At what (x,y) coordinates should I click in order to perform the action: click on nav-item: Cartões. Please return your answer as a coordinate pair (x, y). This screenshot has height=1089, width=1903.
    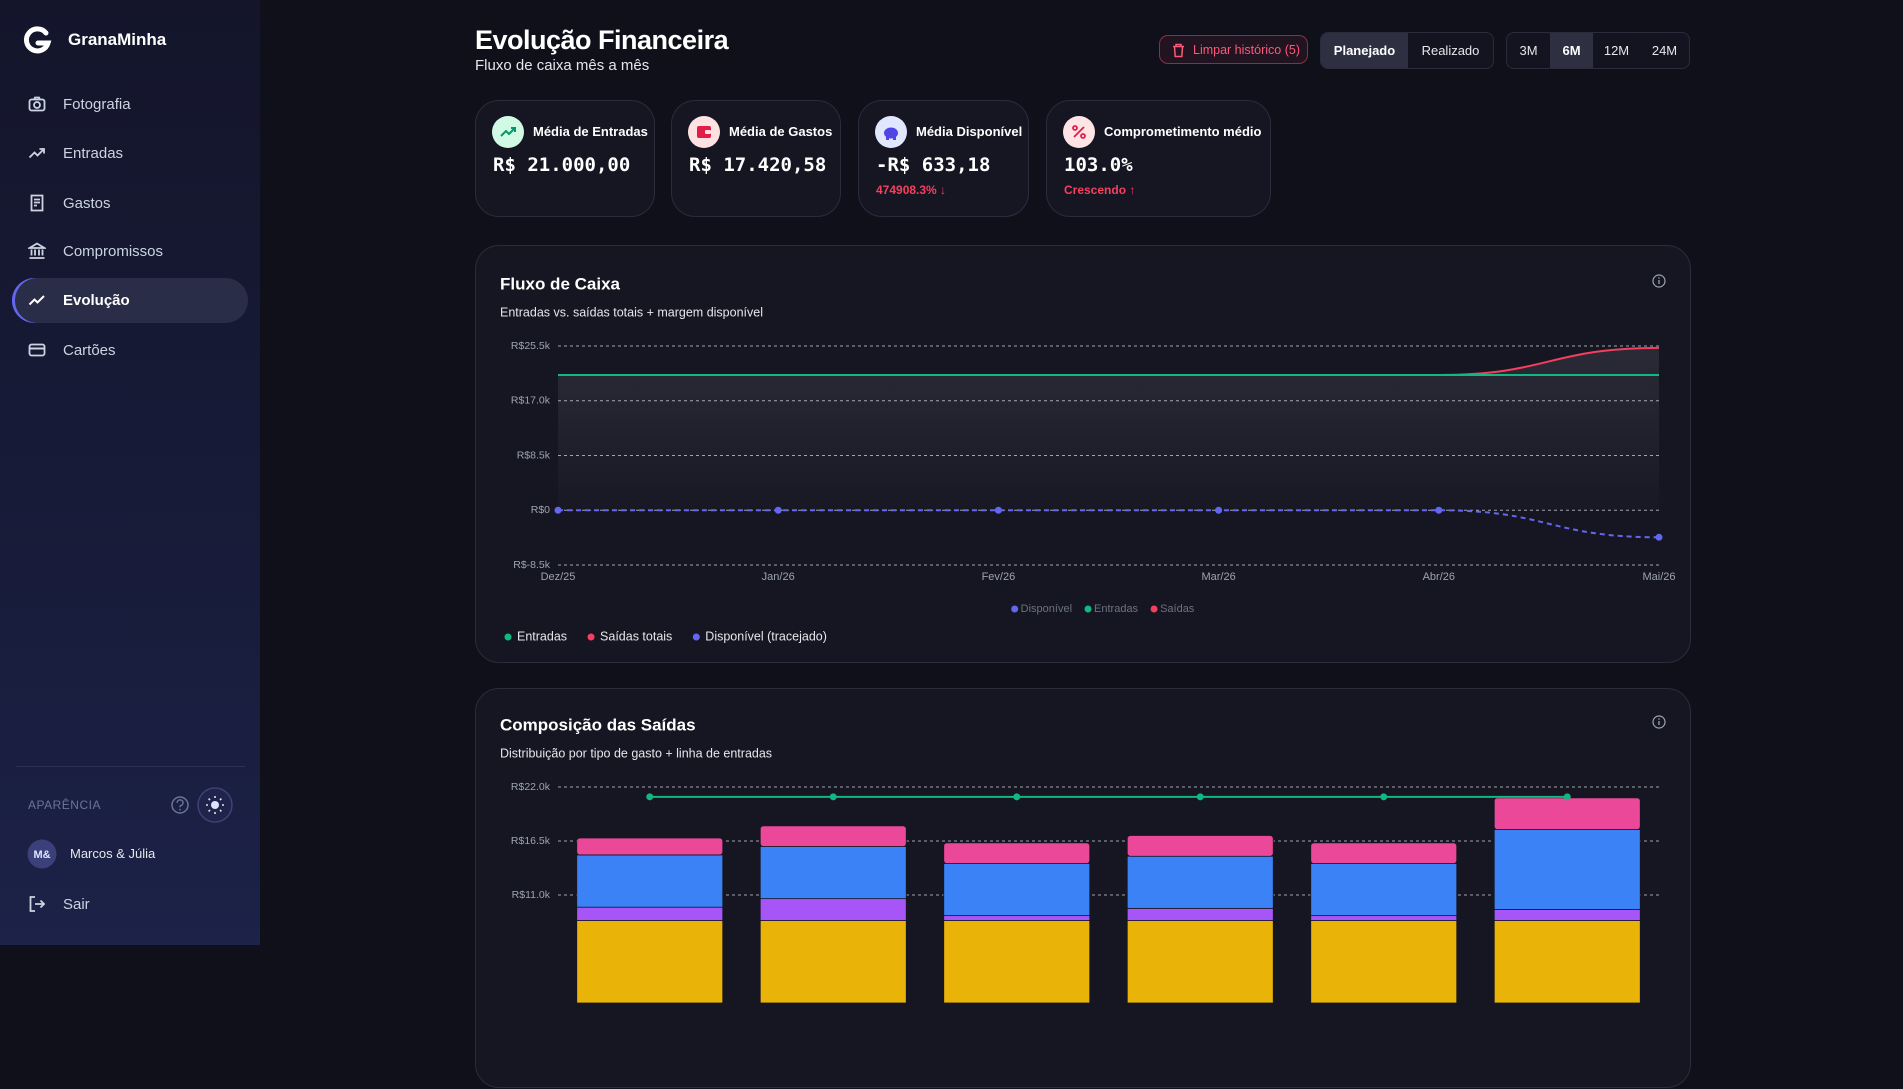
    Looking at the image, I should click on (130, 350).